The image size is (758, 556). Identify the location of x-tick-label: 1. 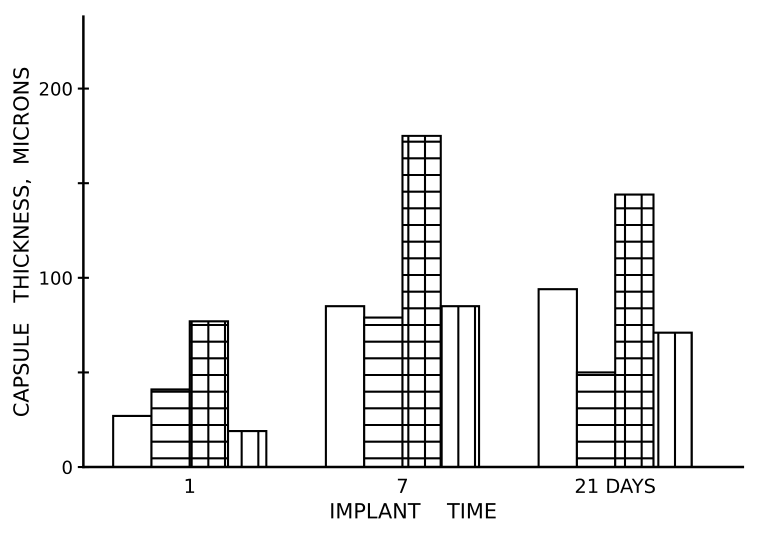
(190, 485).